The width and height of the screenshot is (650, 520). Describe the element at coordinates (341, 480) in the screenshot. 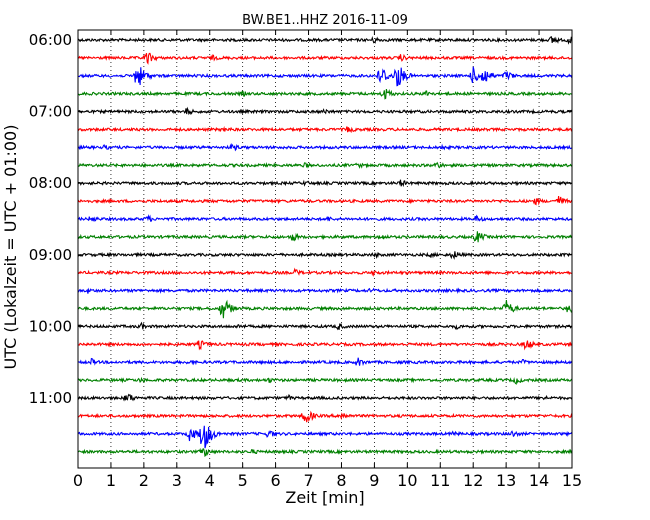

I see `x-tick-label: 8` at that location.